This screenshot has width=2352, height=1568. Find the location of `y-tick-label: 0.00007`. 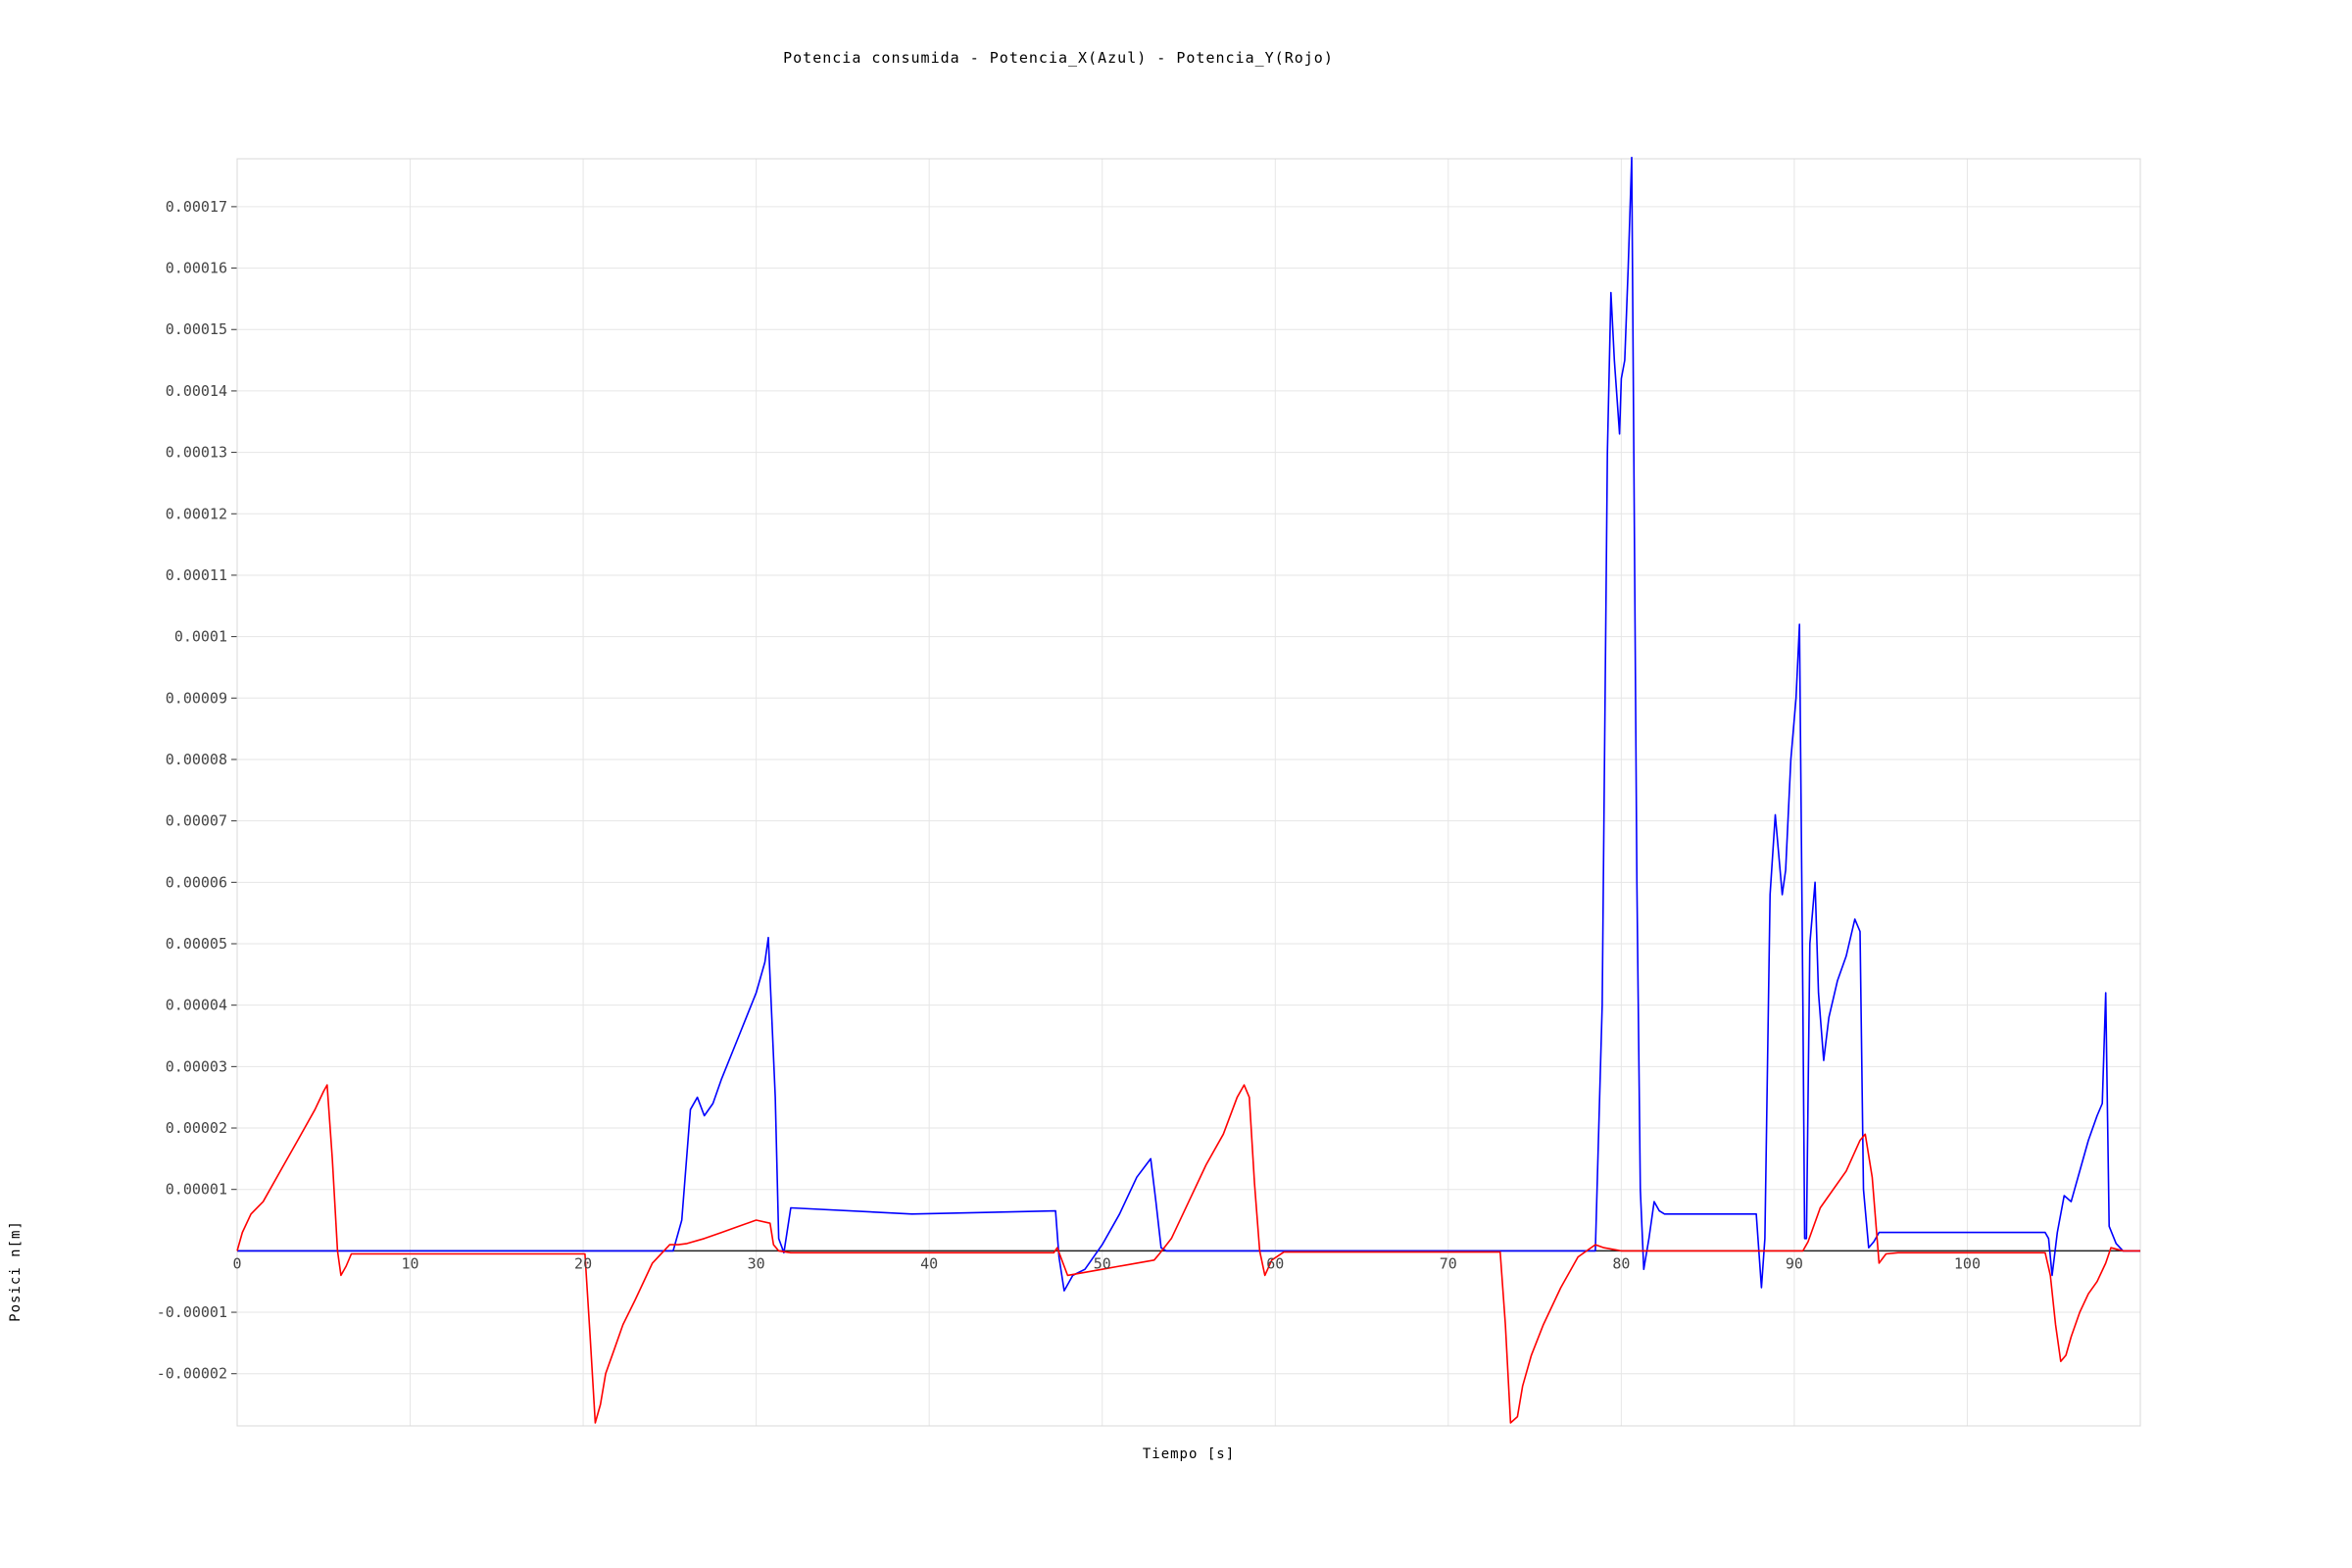

y-tick-label: 0.00007 is located at coordinates (196, 821).